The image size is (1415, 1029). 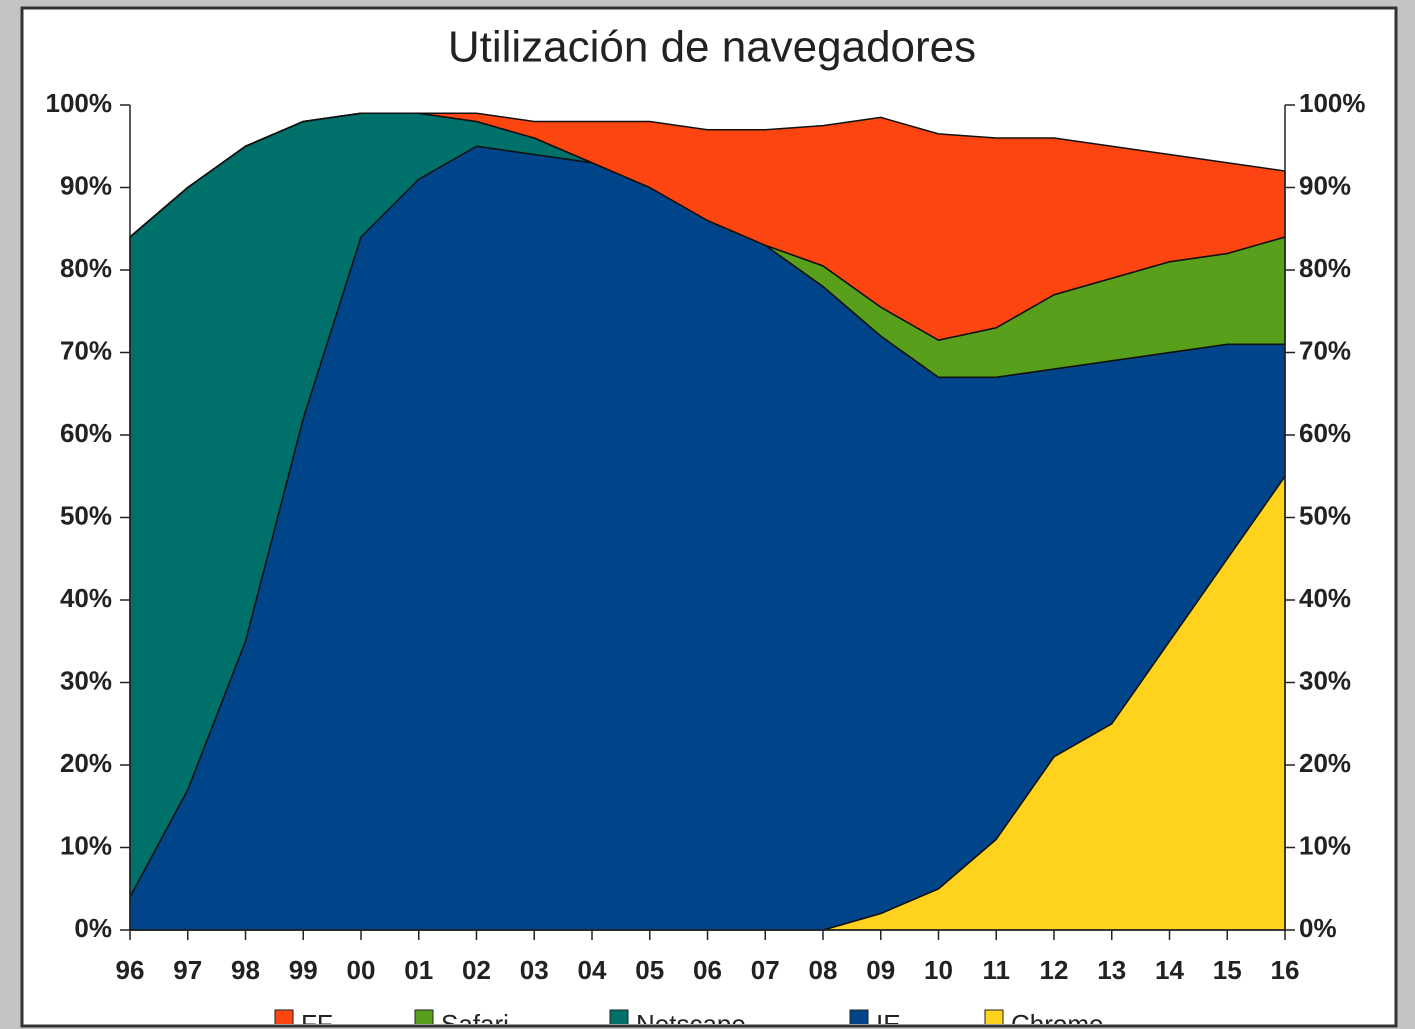 I want to click on x-tick-label: 13, so click(x=1111, y=970).